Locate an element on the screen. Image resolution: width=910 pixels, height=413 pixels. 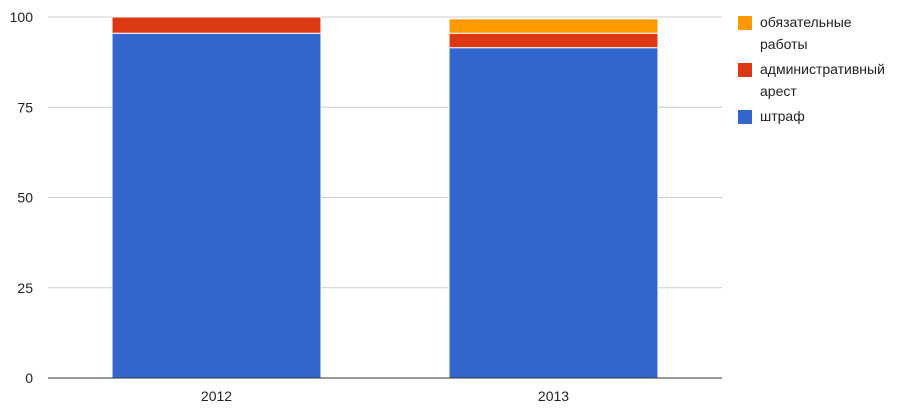
legend-label: штраф is located at coordinates (782, 116).